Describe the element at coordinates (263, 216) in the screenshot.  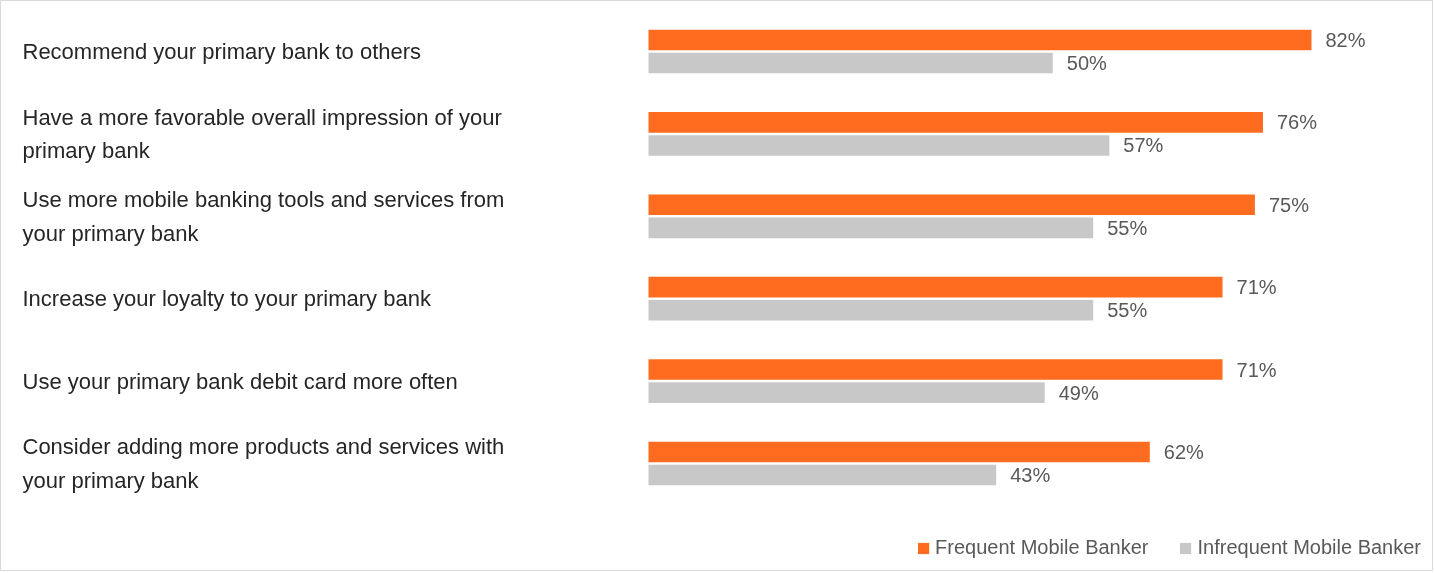
I see `y-tick-label: Use more mobile banking tools and services from your primary bank` at that location.